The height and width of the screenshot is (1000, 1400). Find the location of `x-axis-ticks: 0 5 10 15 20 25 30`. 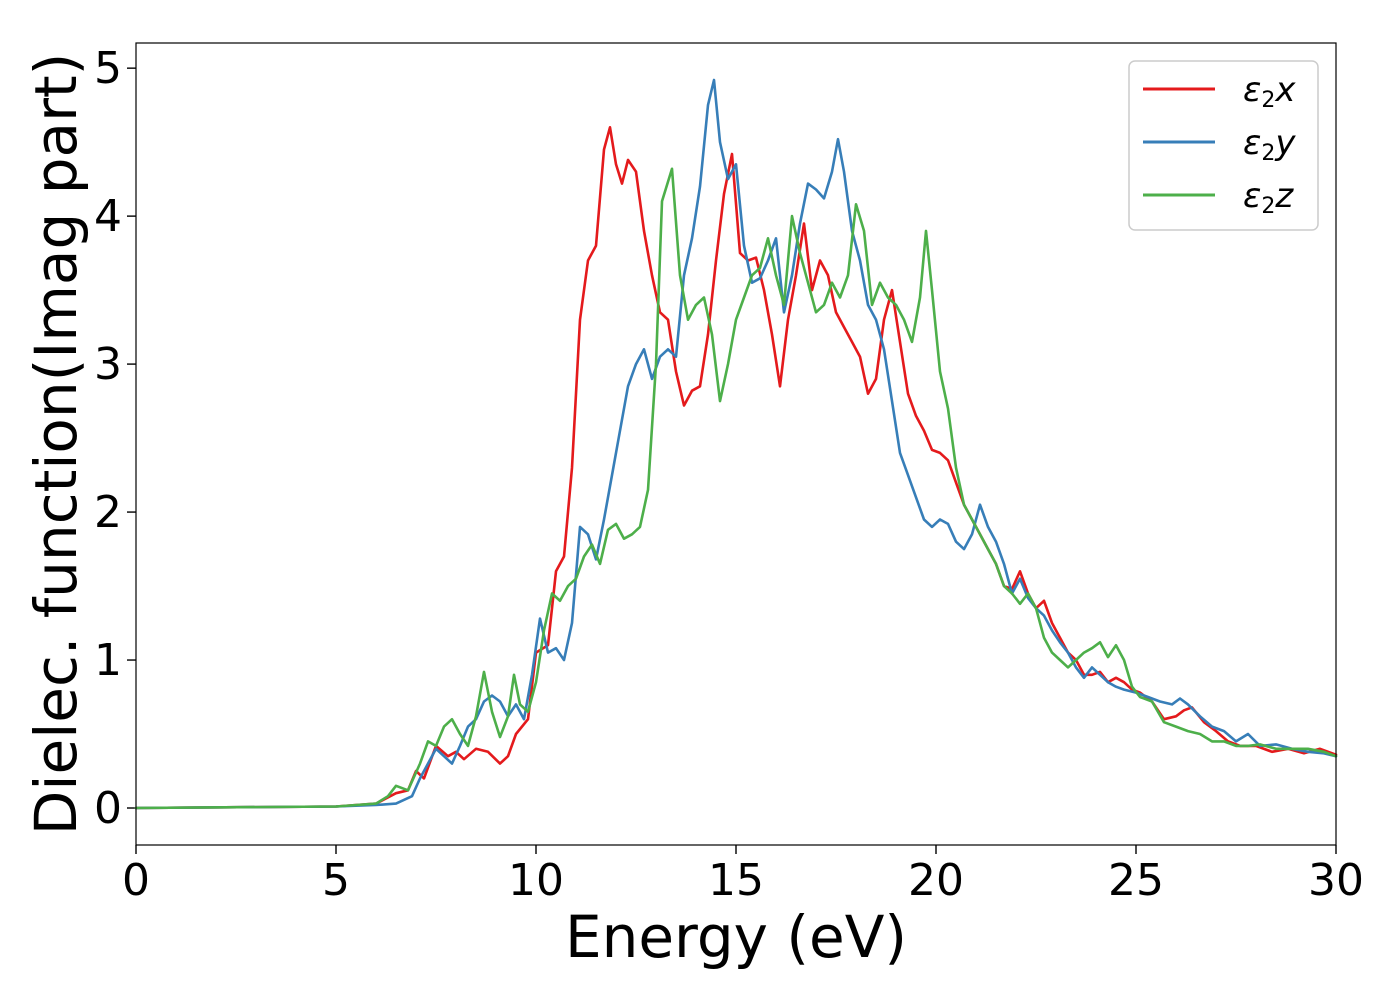

x-axis-ticks: 0 5 10 15 20 25 30 is located at coordinates (743, 875).